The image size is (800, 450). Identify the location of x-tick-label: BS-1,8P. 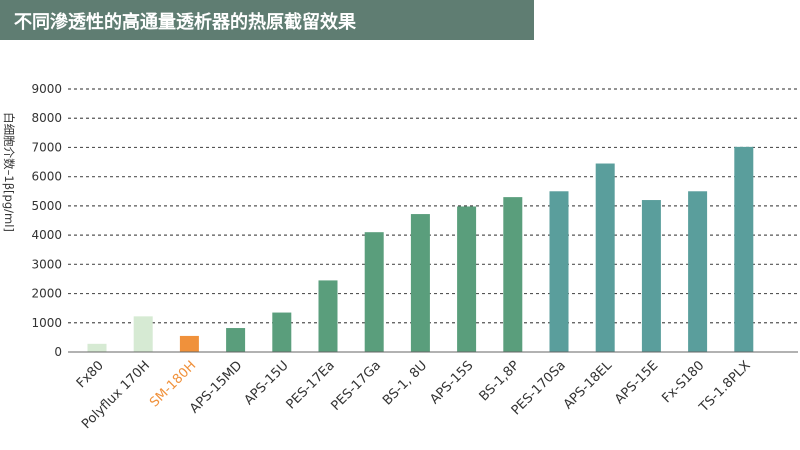
(500, 381).